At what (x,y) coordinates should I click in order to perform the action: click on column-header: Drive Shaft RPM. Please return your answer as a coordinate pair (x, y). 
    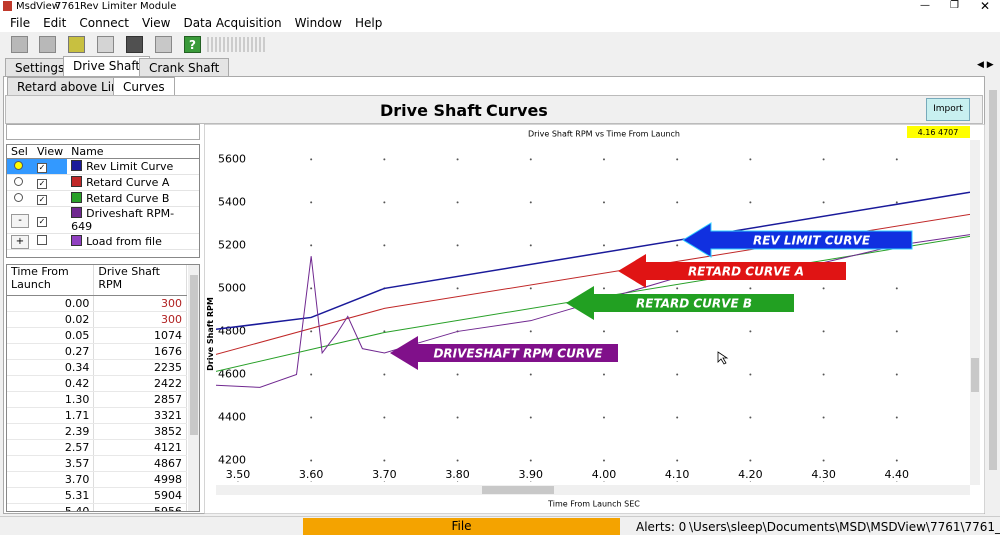
    Looking at the image, I should click on (140, 280).